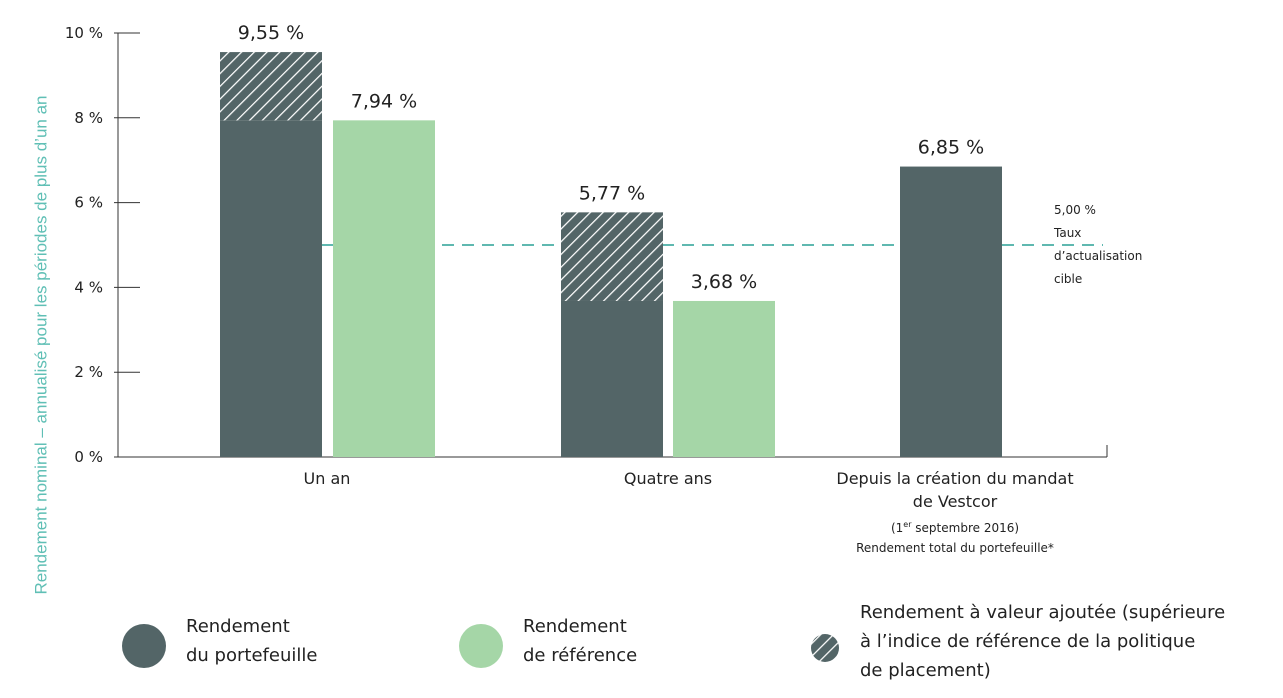  What do you see at coordinates (955, 527) in the screenshot?
I see `x-category-note: (1er septembre 2016)` at bounding box center [955, 527].